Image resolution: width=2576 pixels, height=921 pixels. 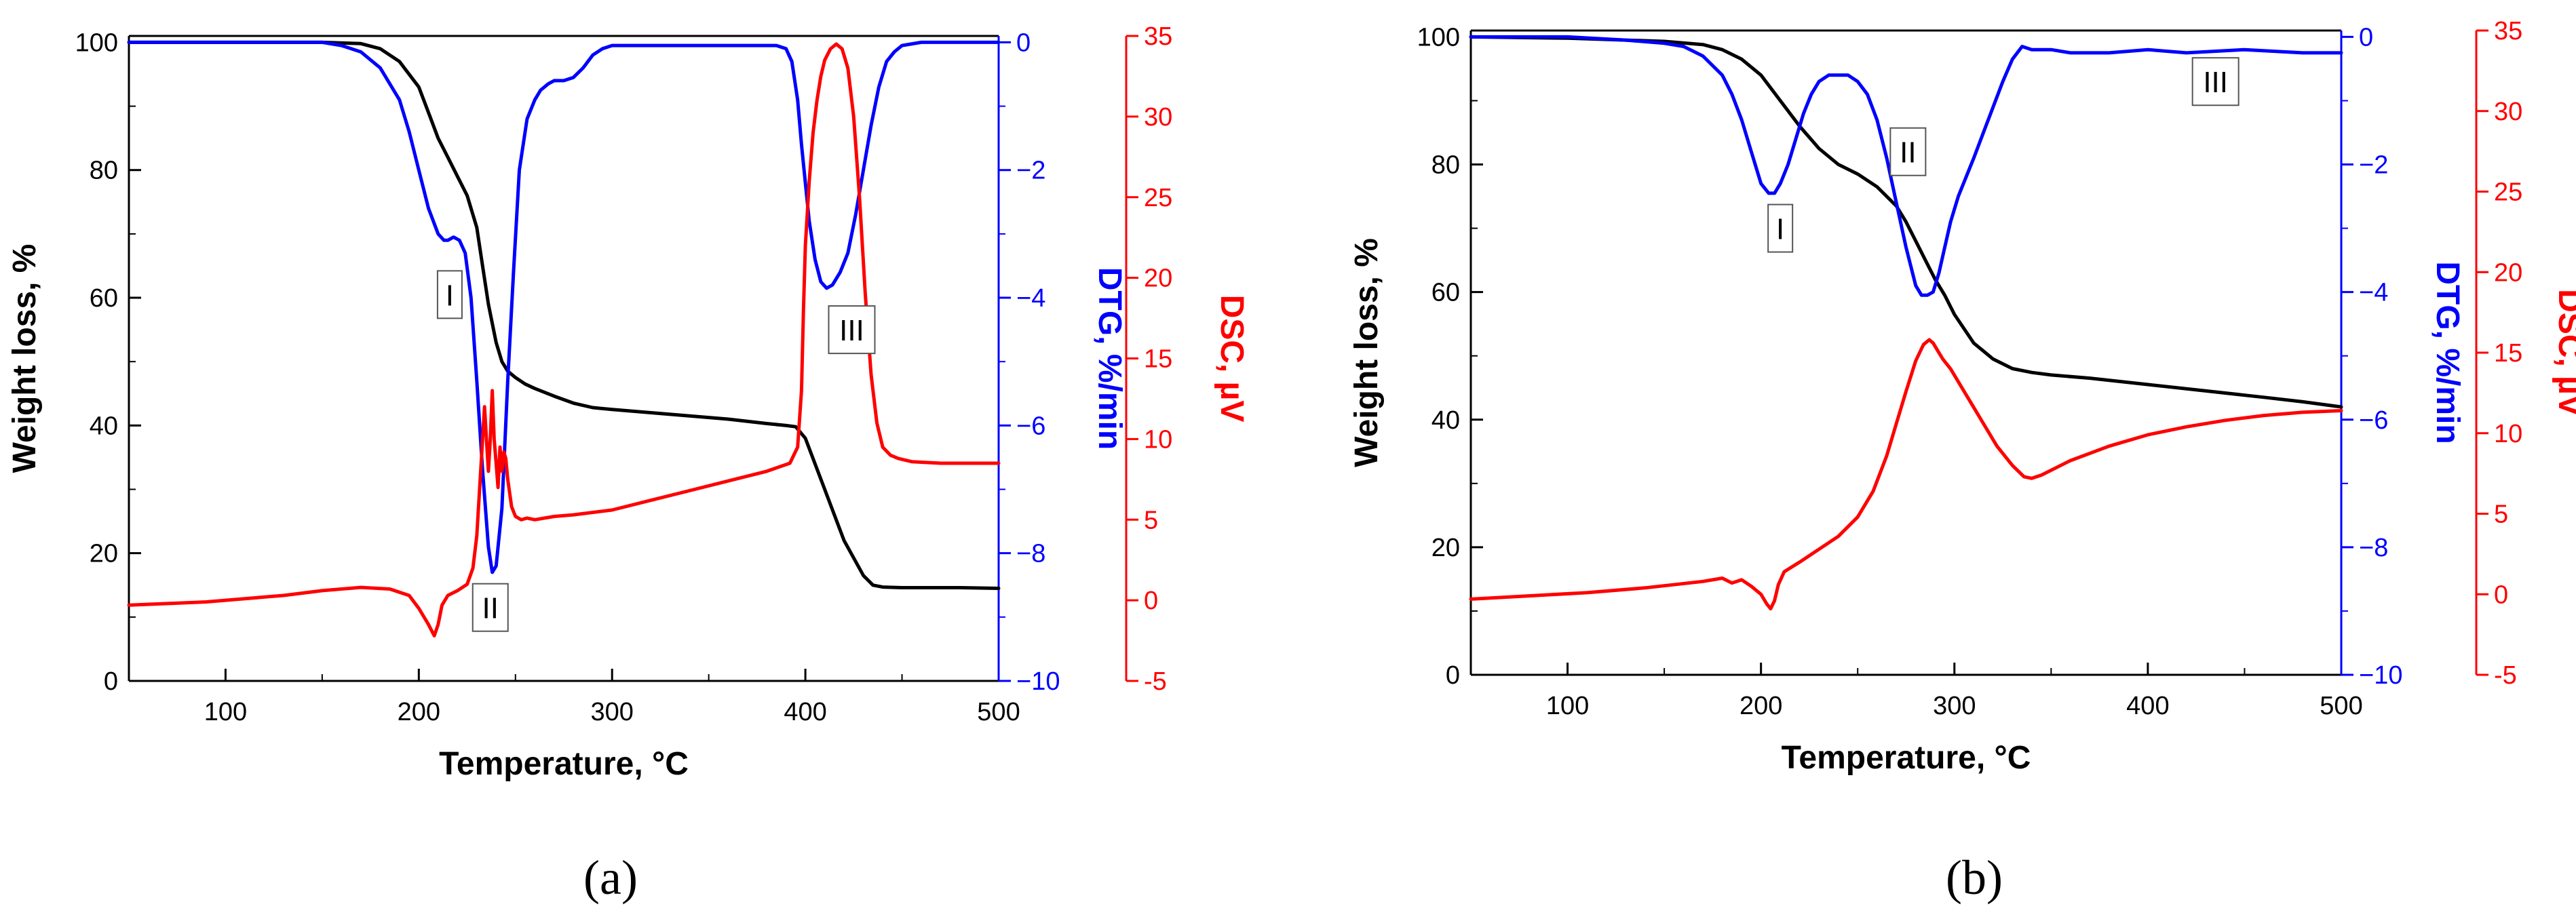 I want to click on panel-label: (b), so click(x=1974, y=877).